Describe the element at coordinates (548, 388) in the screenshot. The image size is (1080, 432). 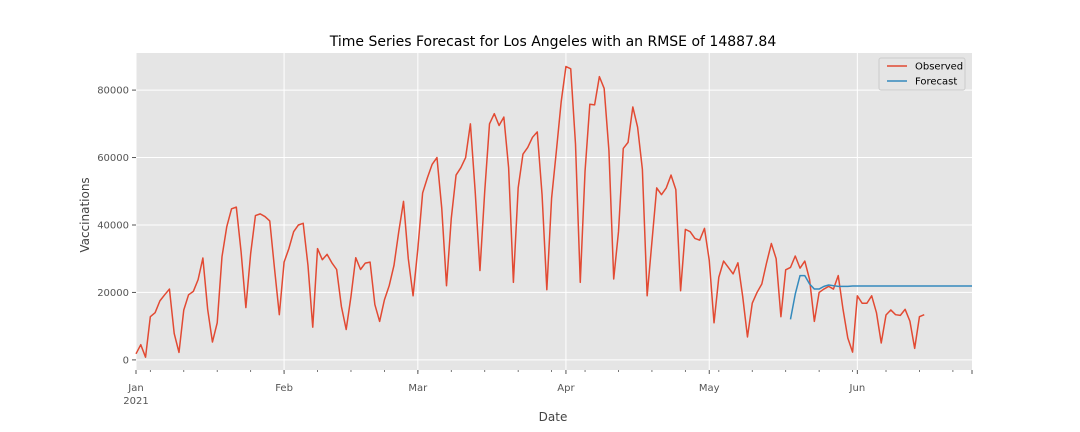
I see `x-axis: Jan 2021 Feb Mar Apr May Jun` at that location.